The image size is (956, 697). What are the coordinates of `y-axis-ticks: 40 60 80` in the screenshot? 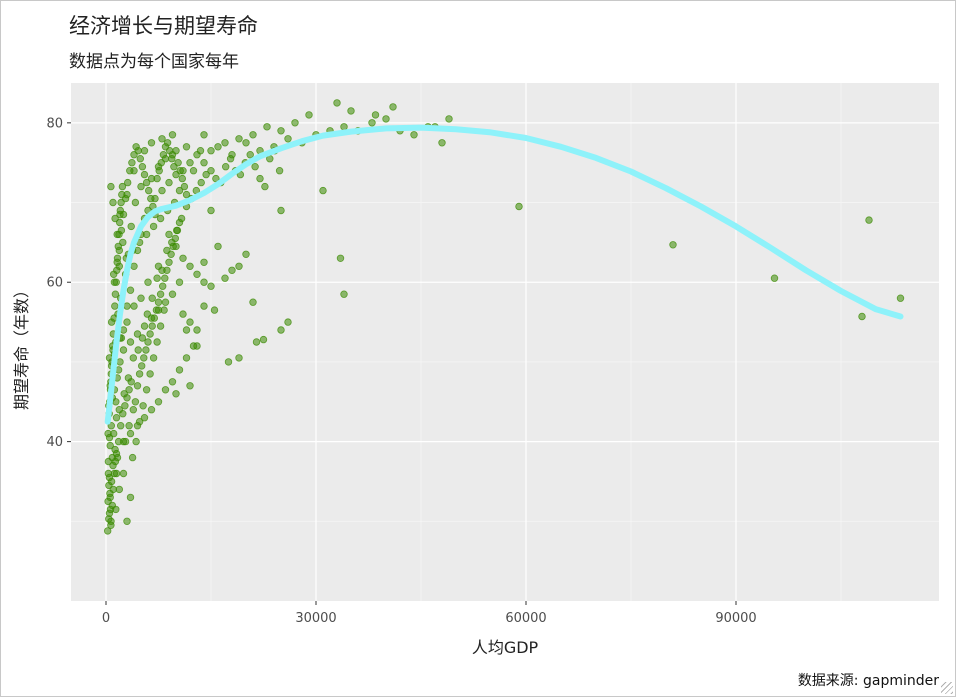 It's located at (58, 283).